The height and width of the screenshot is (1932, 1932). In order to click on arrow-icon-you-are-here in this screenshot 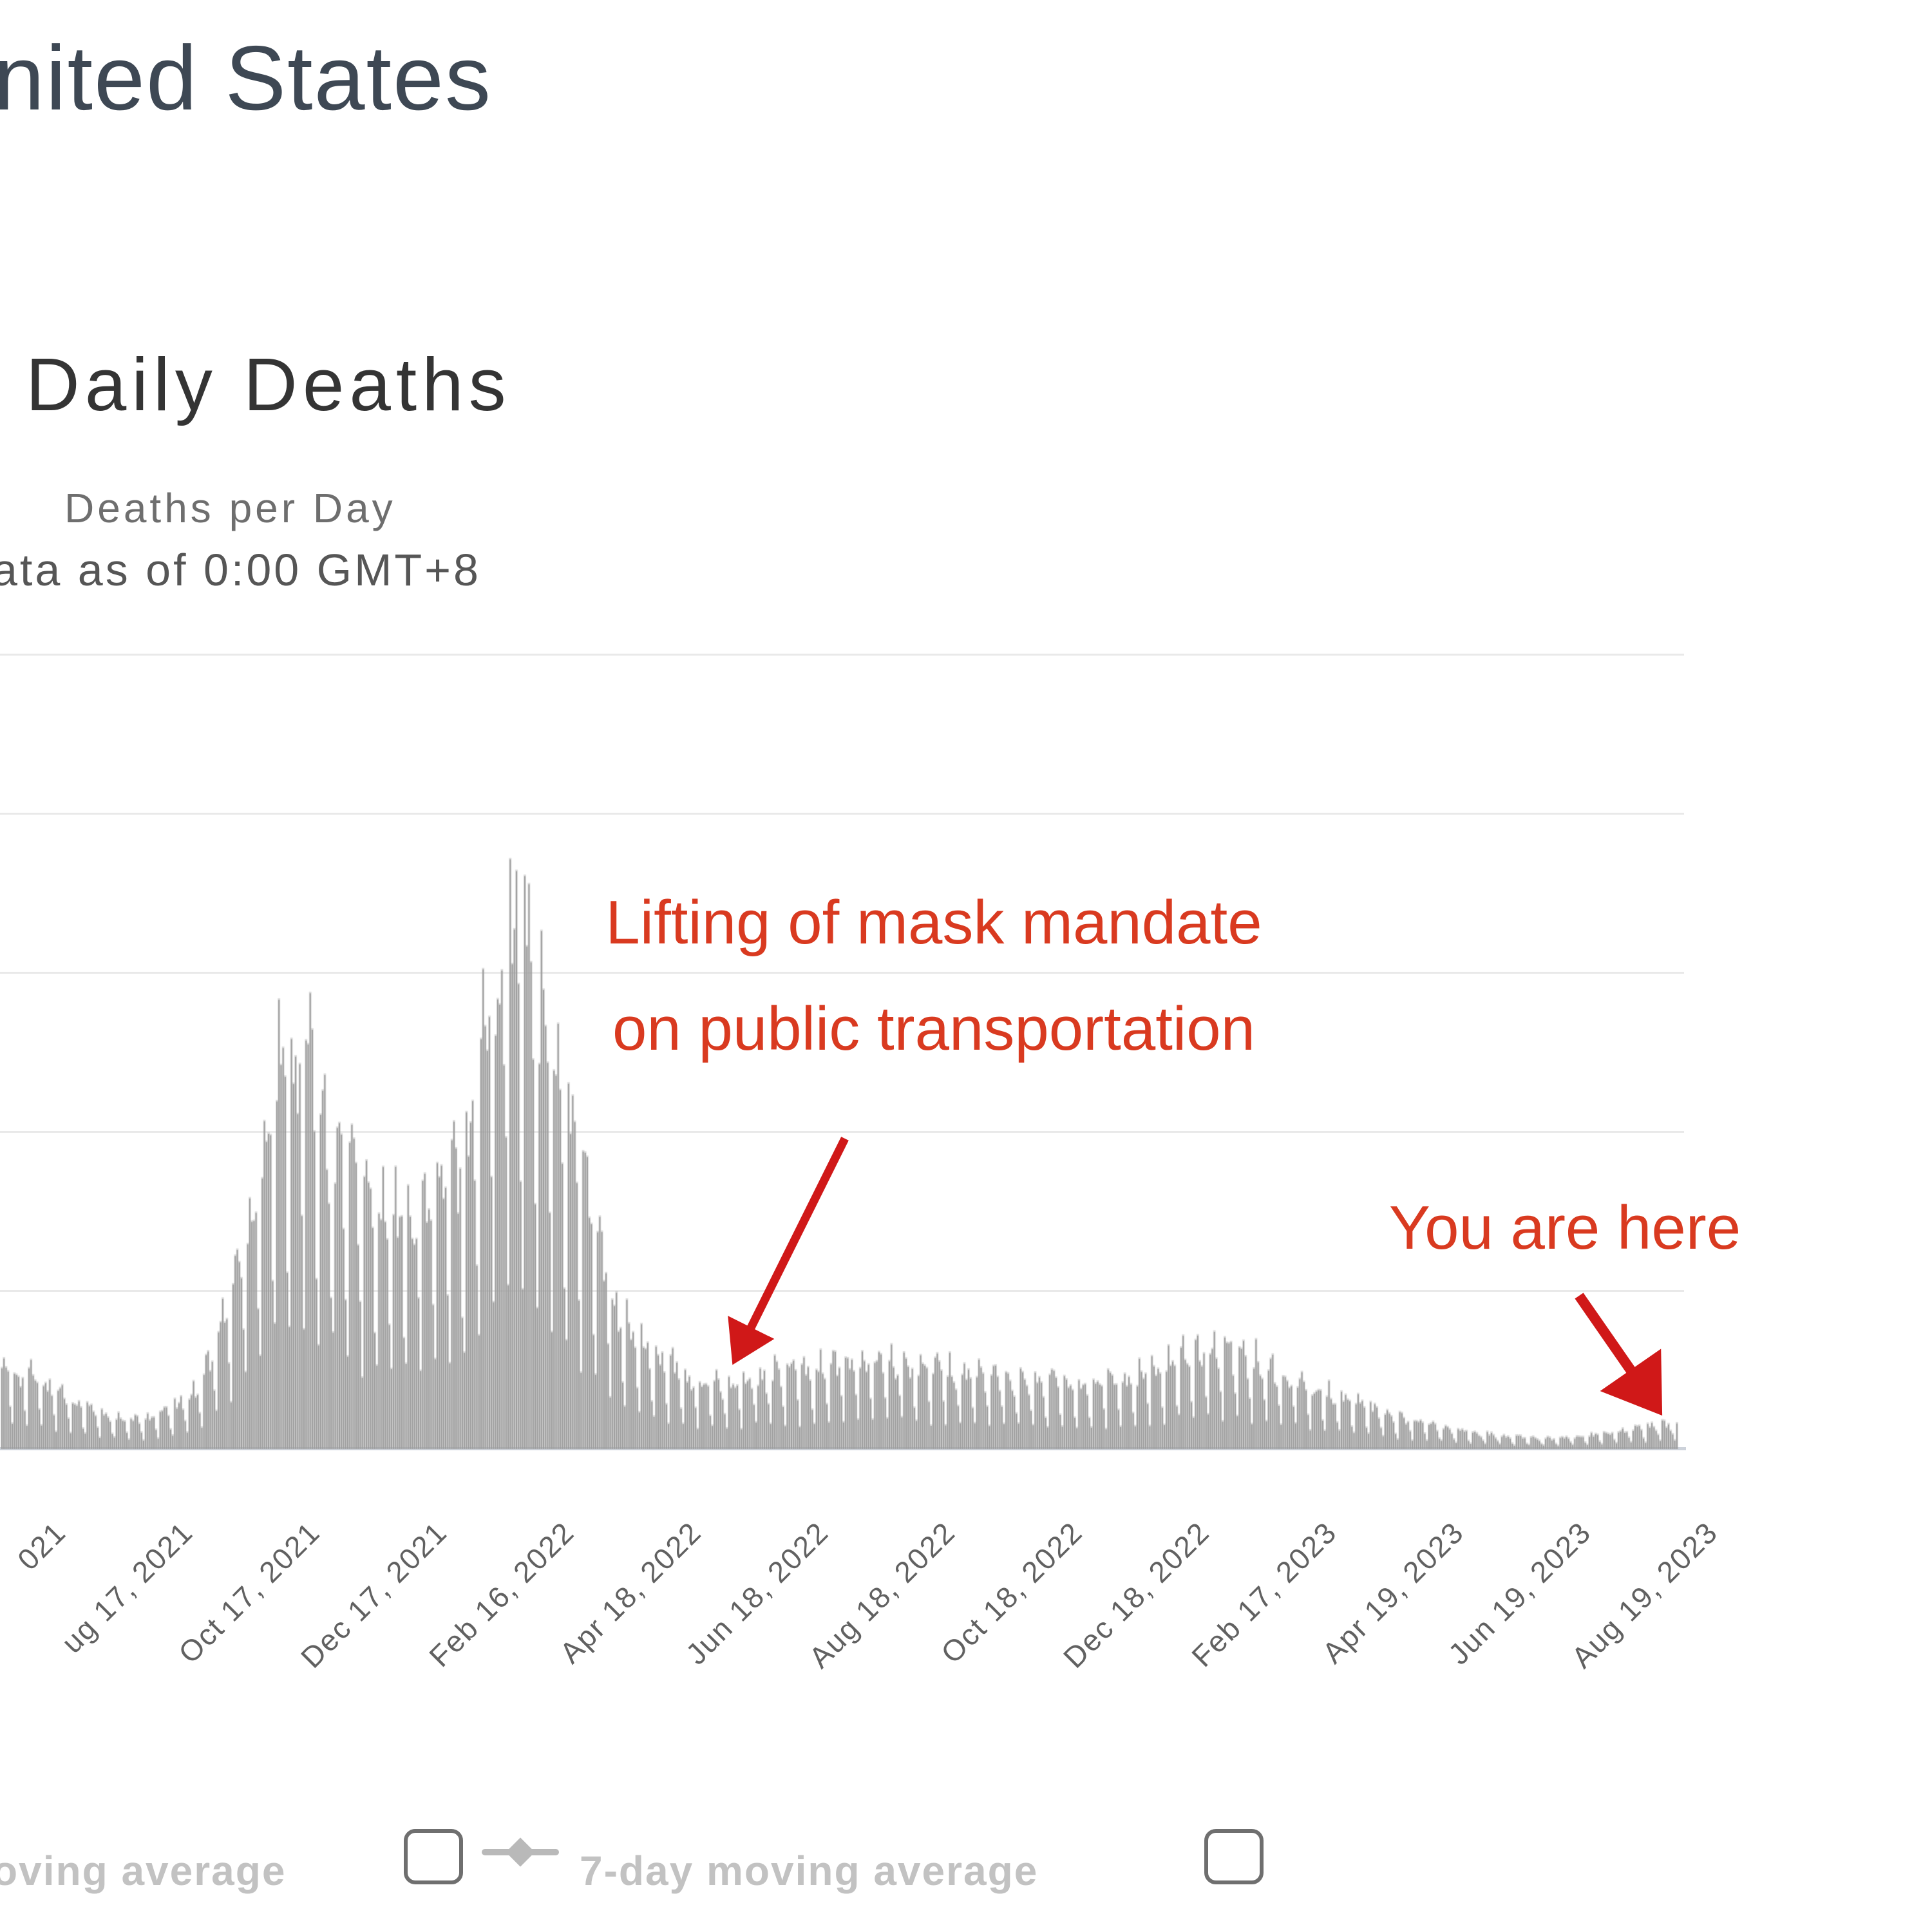, I will do `click(1619, 1354)`.